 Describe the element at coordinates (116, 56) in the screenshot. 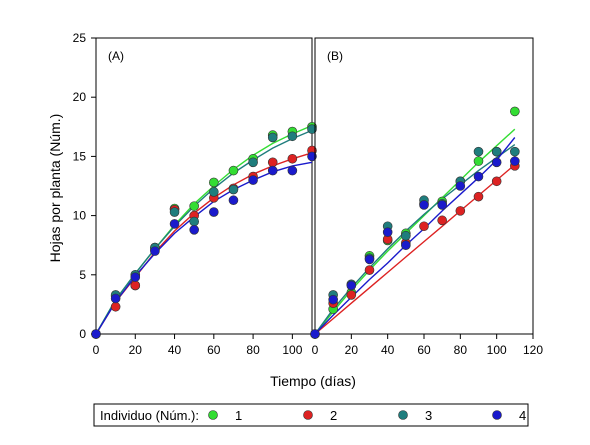

I see `panel-label: (A)` at that location.